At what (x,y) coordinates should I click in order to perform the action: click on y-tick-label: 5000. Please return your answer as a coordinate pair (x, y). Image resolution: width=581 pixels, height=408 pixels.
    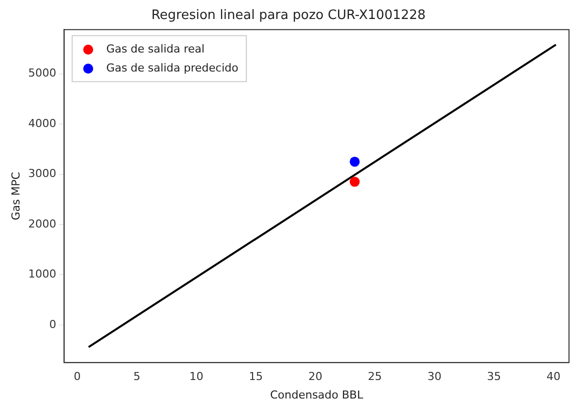
    Looking at the image, I should click on (42, 73).